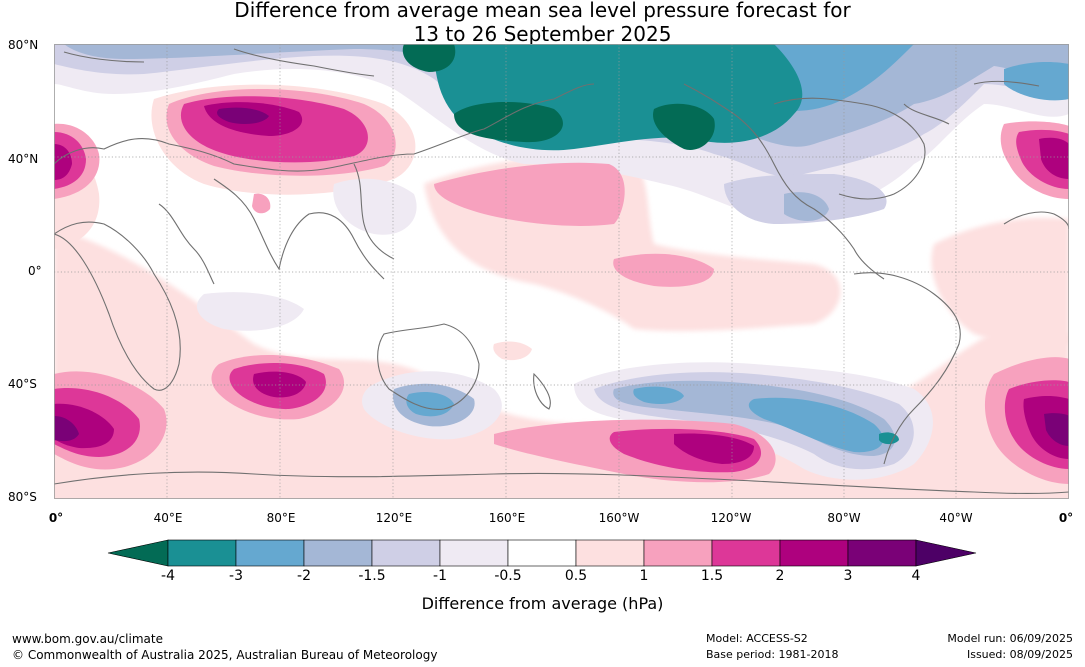  What do you see at coordinates (508, 576) in the screenshot?
I see `colorbar-tick-label: -0.5` at bounding box center [508, 576].